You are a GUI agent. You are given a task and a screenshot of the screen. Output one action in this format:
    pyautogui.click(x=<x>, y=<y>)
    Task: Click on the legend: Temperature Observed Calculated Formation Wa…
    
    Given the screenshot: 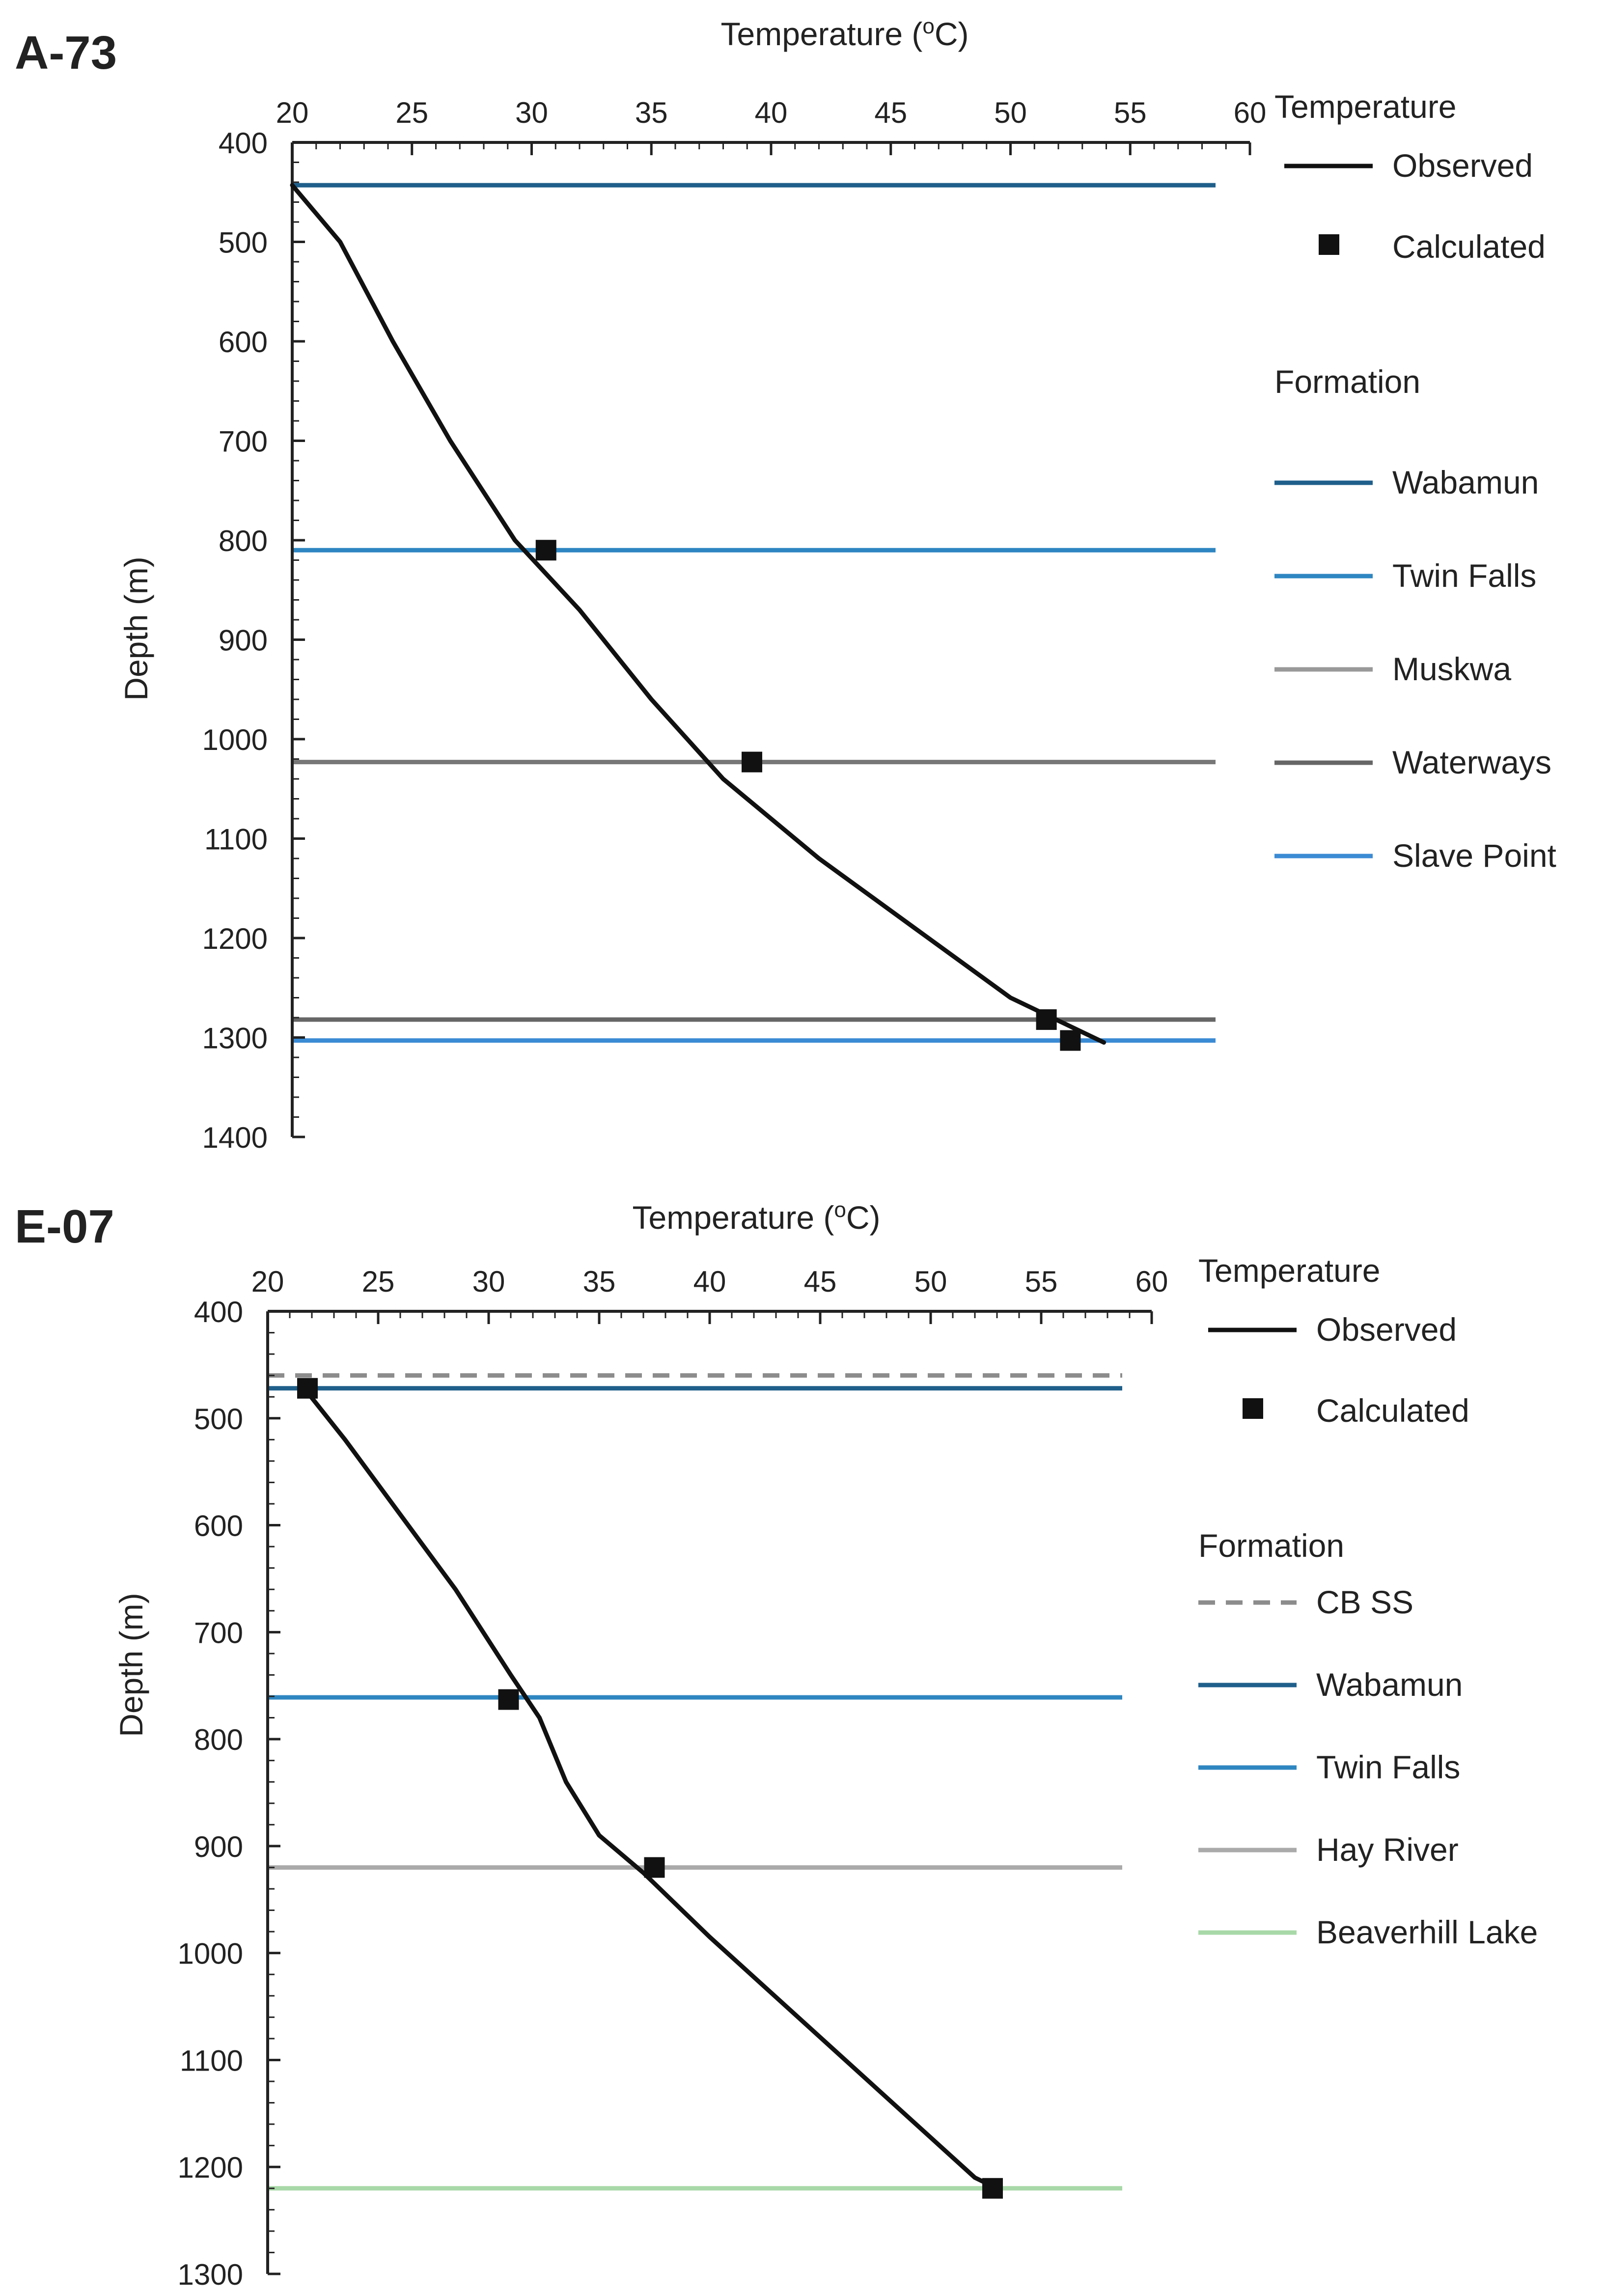 What is the action you would take?
    pyautogui.click(x=1415, y=481)
    